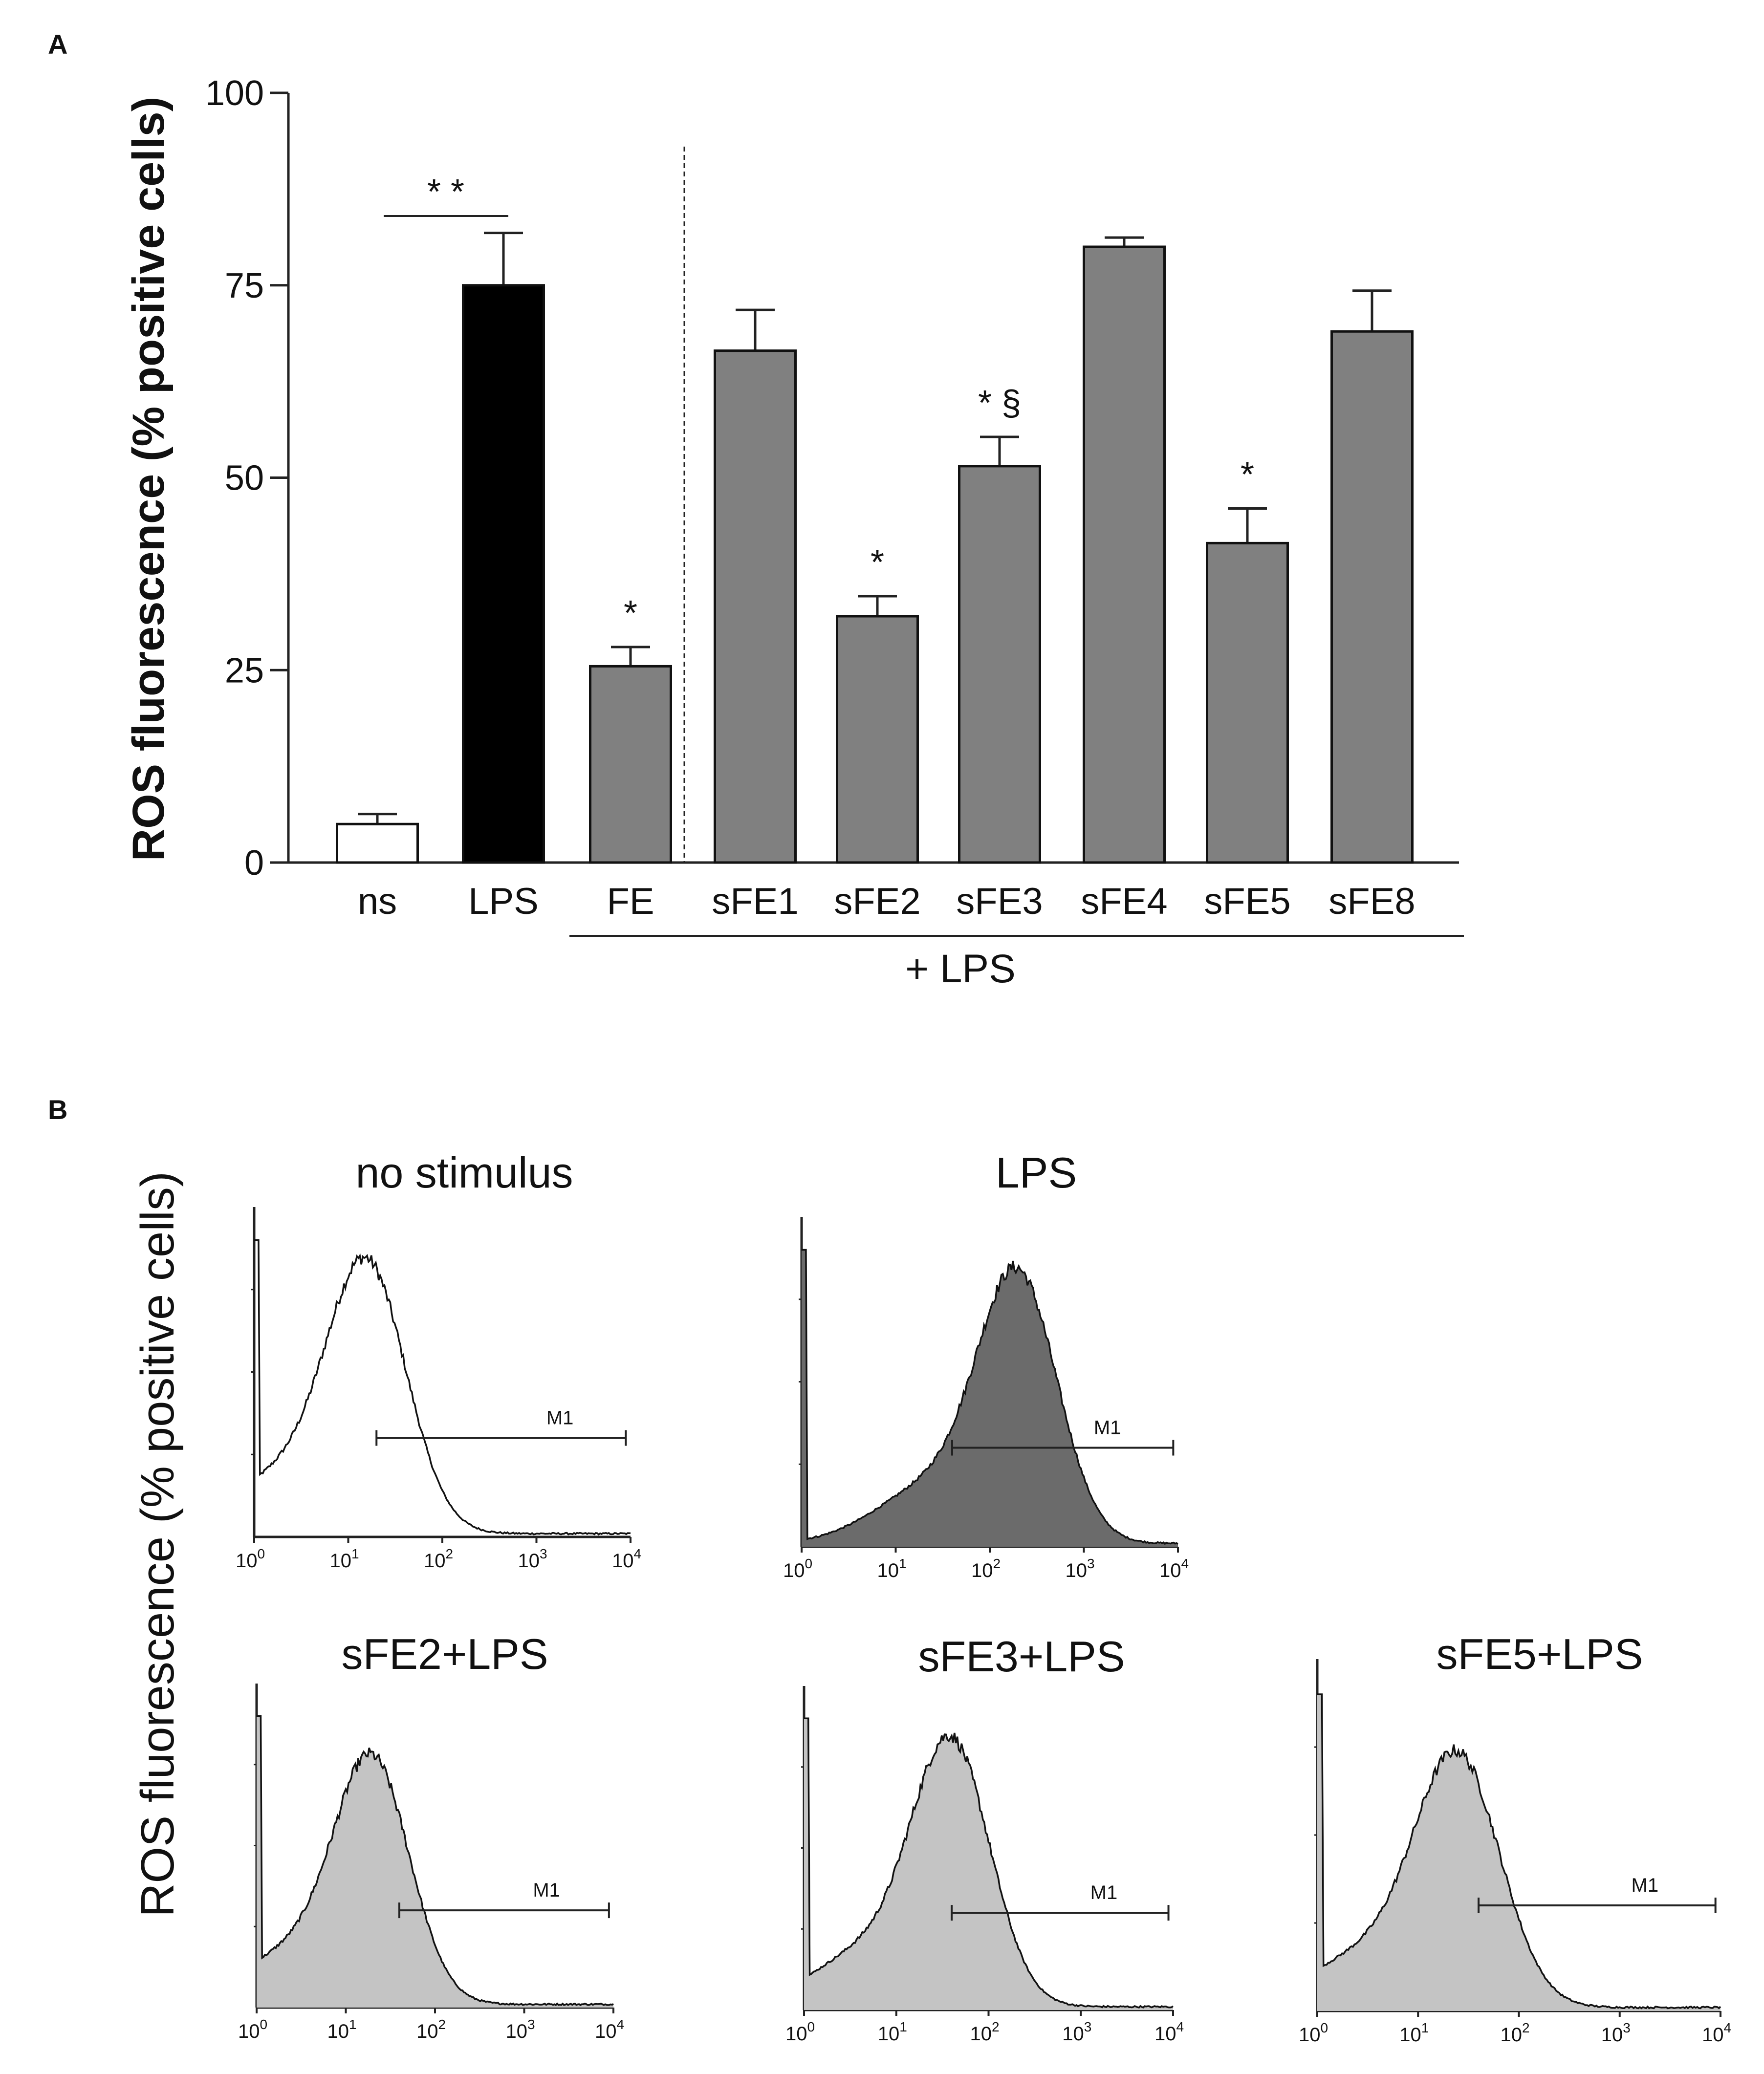 The height and width of the screenshot is (2074, 1764). What do you see at coordinates (464, 1173) in the screenshot?
I see `histogram-title: no stimulus` at bounding box center [464, 1173].